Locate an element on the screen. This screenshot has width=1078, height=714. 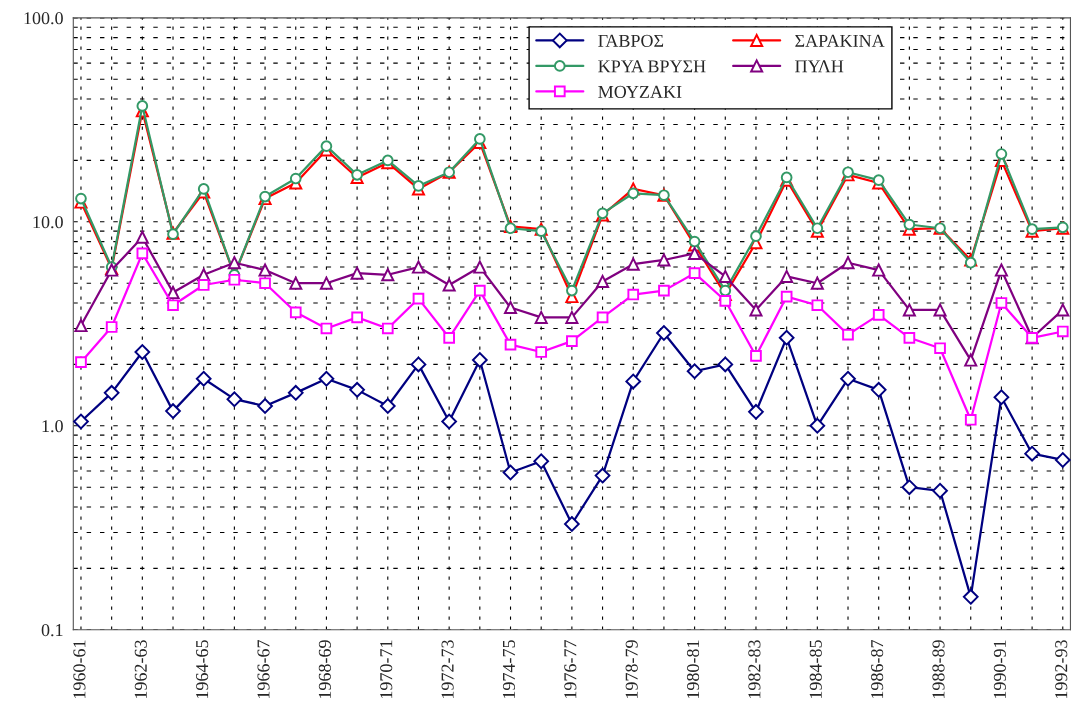
y-tick-label: 0.1 is located at coordinates (52, 630).